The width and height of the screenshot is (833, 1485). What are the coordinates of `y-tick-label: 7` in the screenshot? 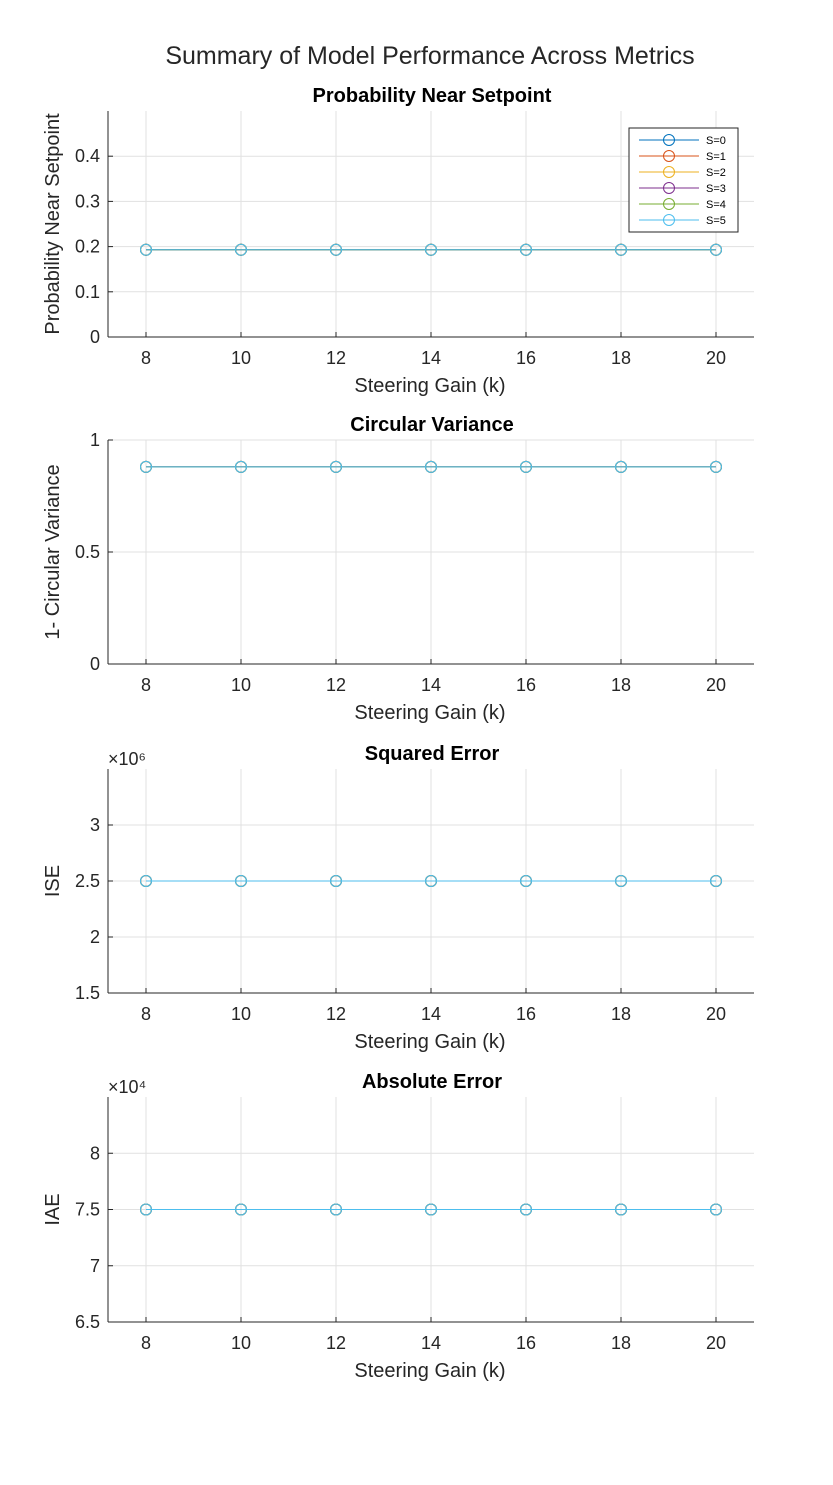 It's located at (95, 1266).